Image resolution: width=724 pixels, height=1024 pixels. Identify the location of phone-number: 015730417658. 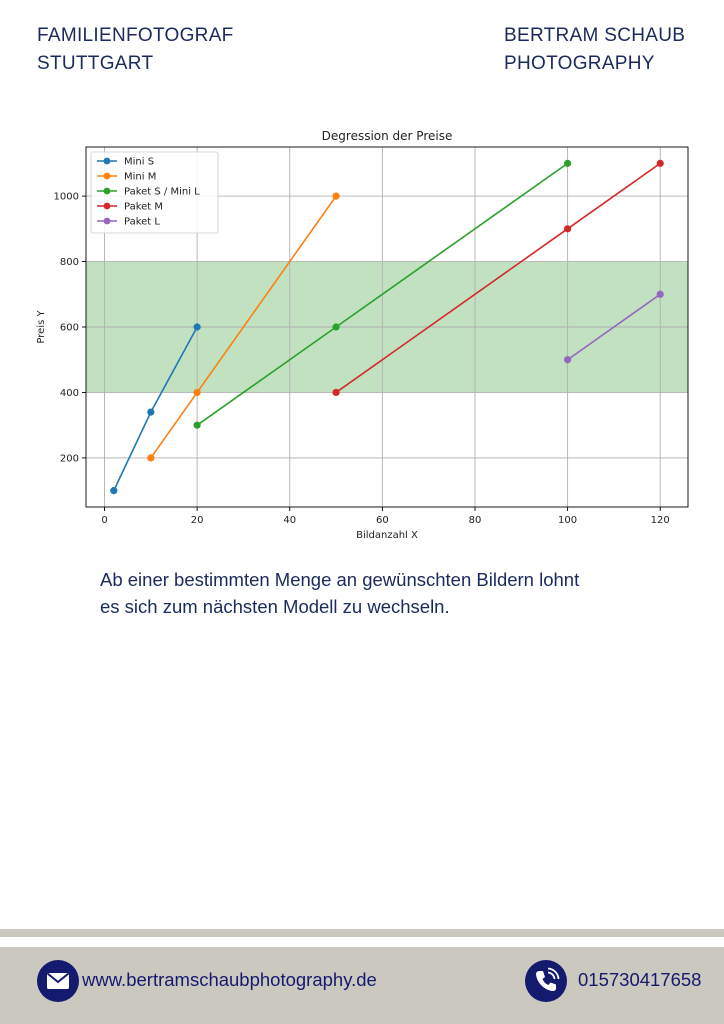
(640, 979).